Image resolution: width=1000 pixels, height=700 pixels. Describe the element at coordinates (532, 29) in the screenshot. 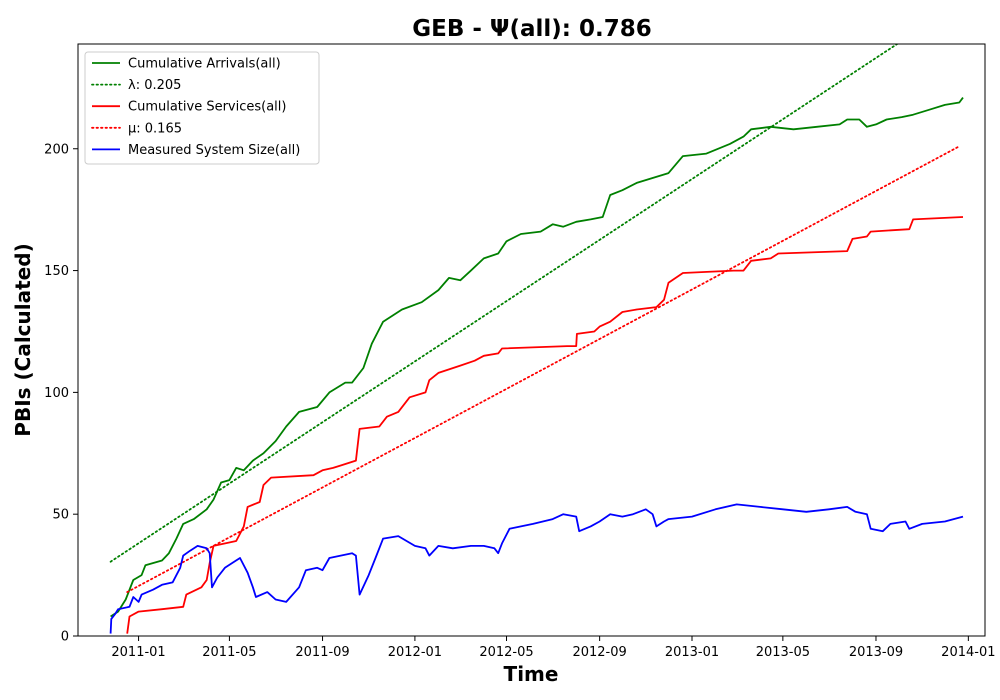

I see `chart-title: GEB - Ψ(all): 0.786` at that location.